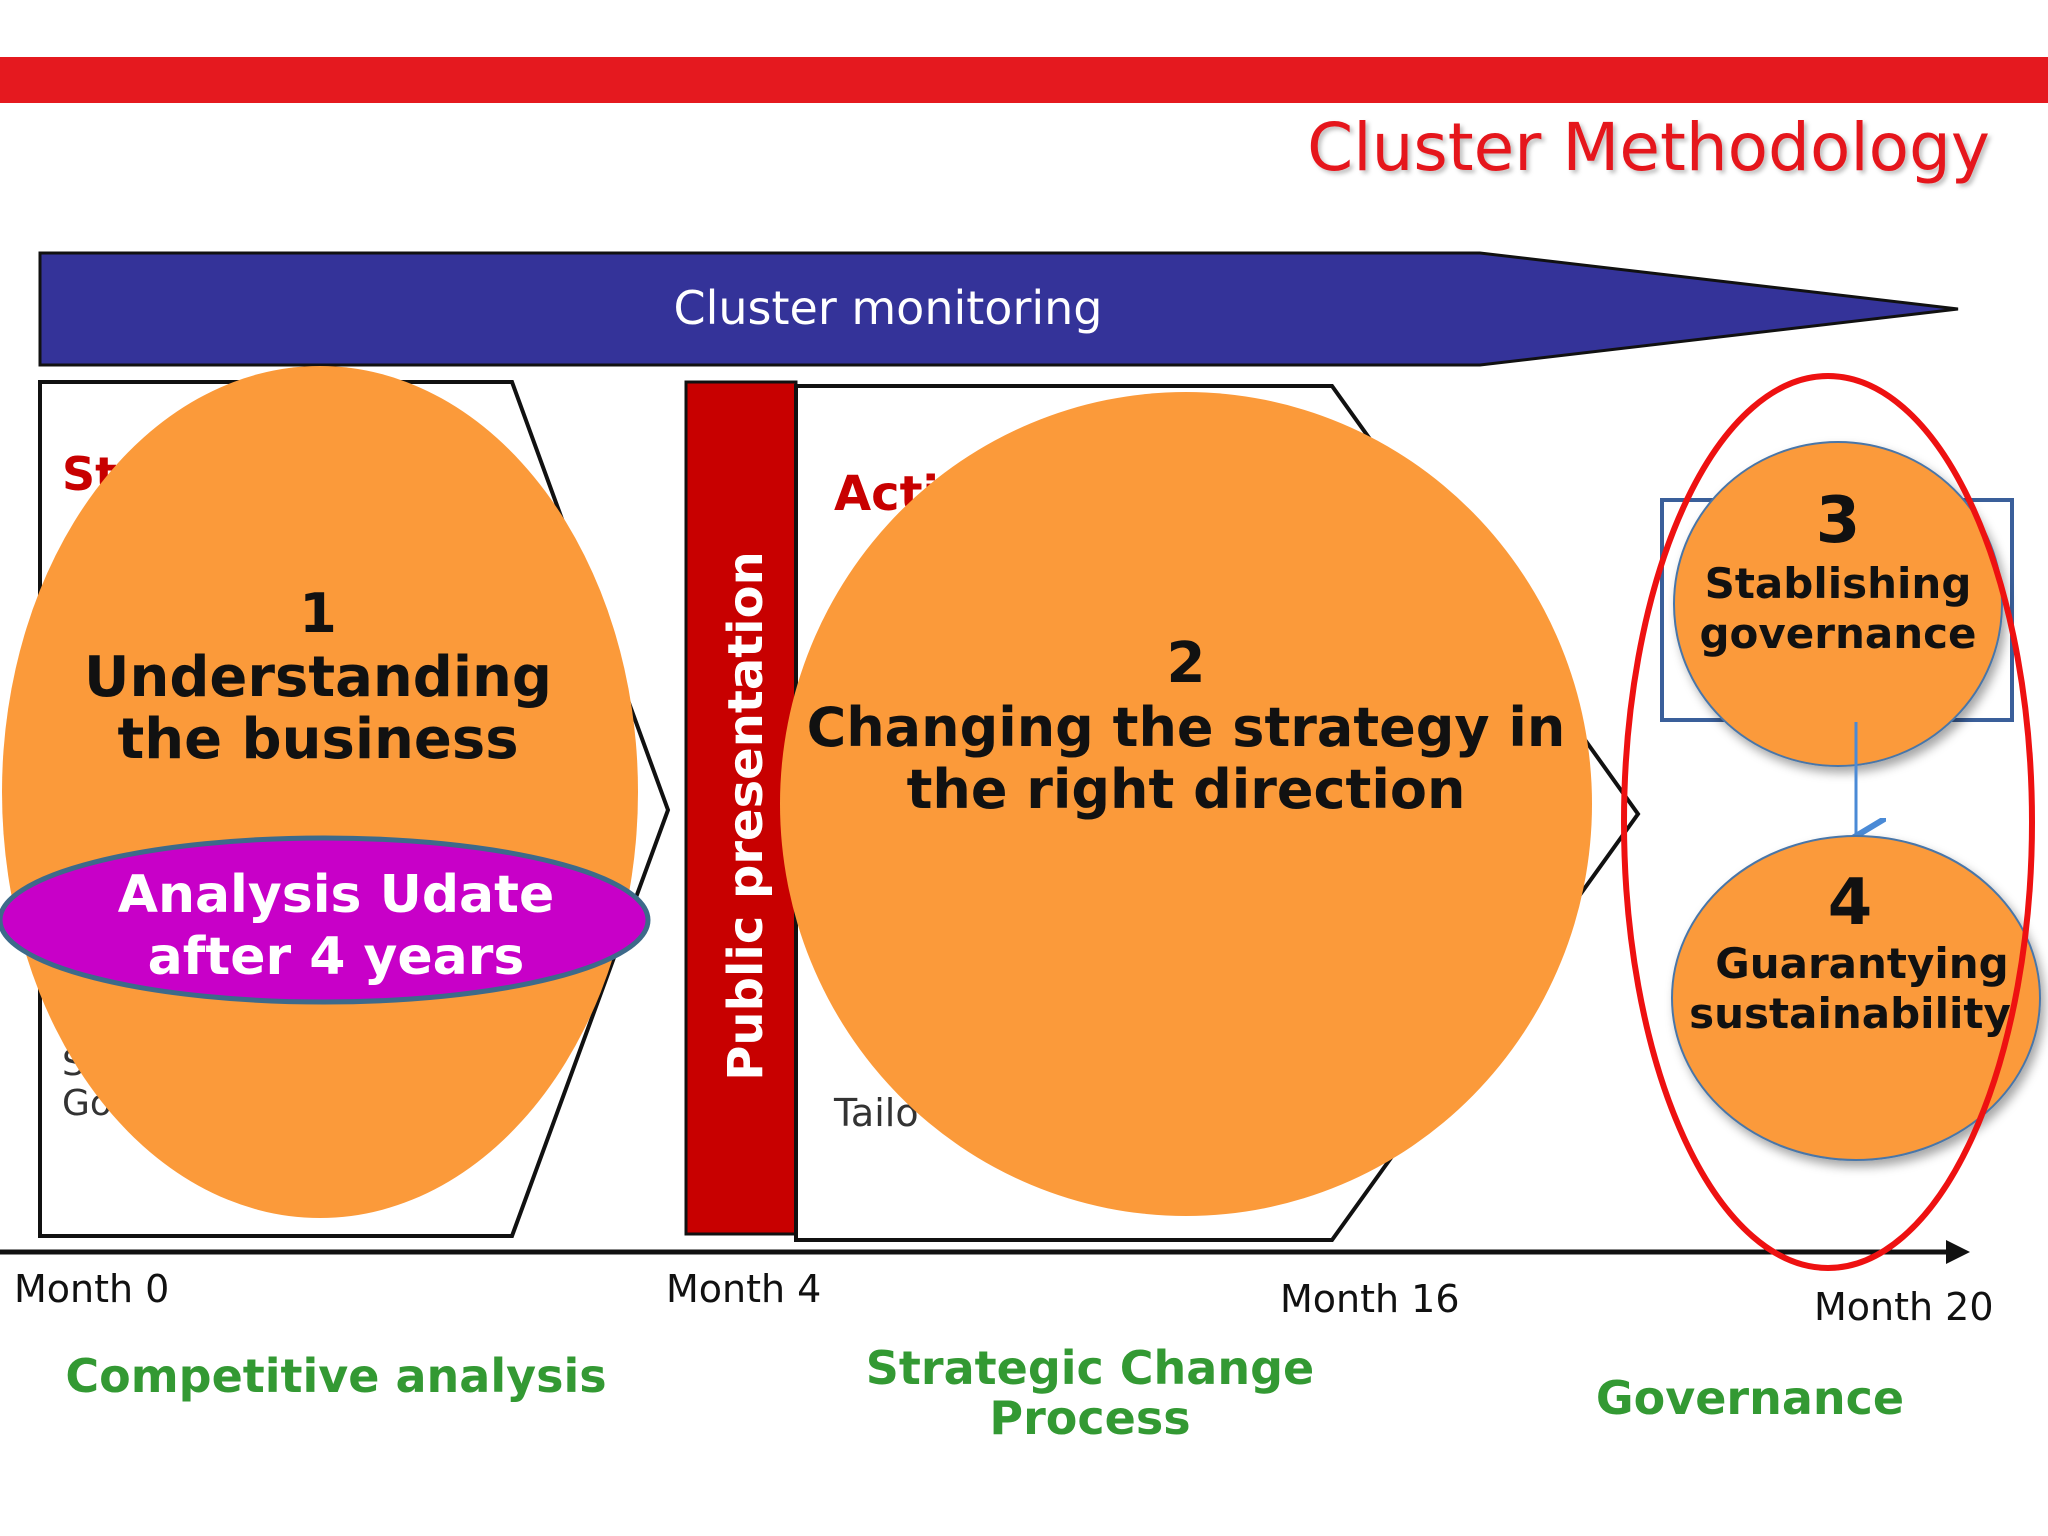 This screenshot has height=1536, width=2048. What do you see at coordinates (1750, 1398) in the screenshot?
I see `stage-governance: Governance` at bounding box center [1750, 1398].